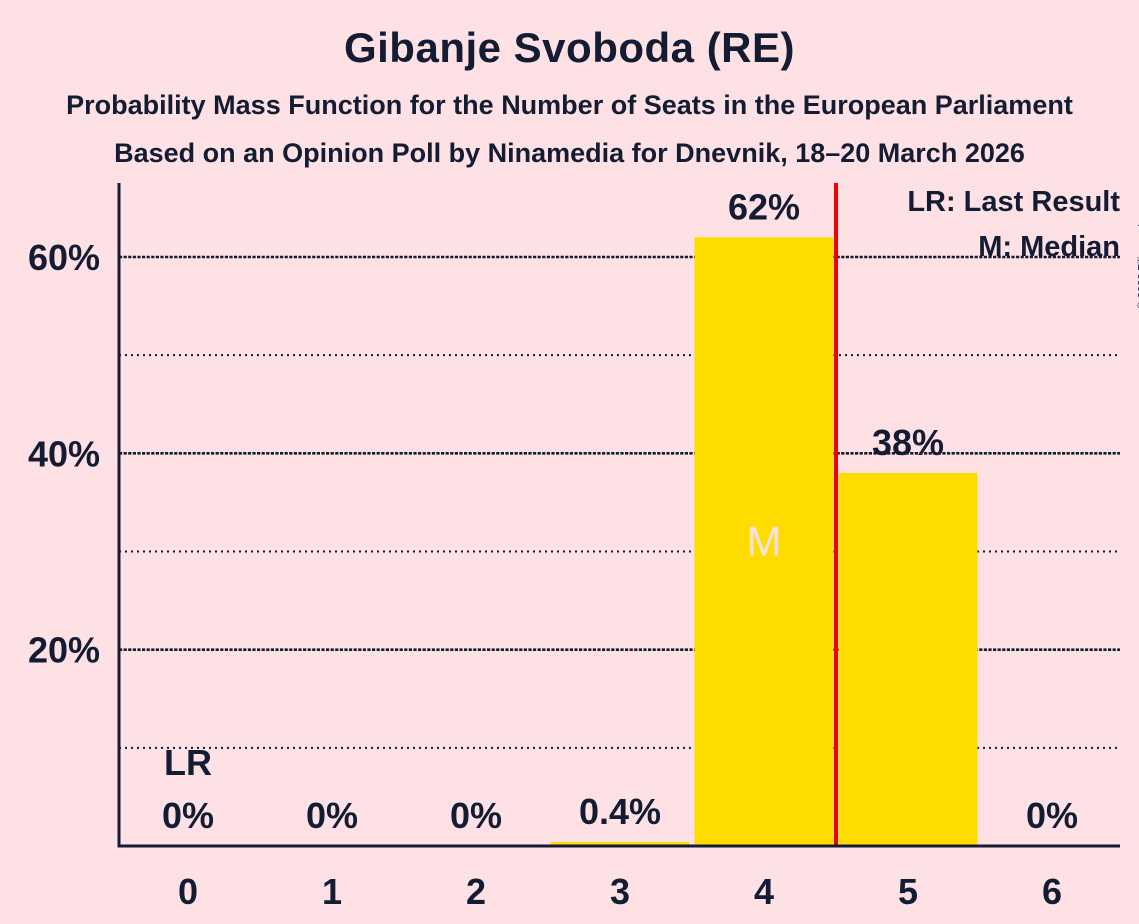 The width and height of the screenshot is (1139, 924). Describe the element at coordinates (908, 891) in the screenshot. I see `x-tick-label-5: 5` at that location.